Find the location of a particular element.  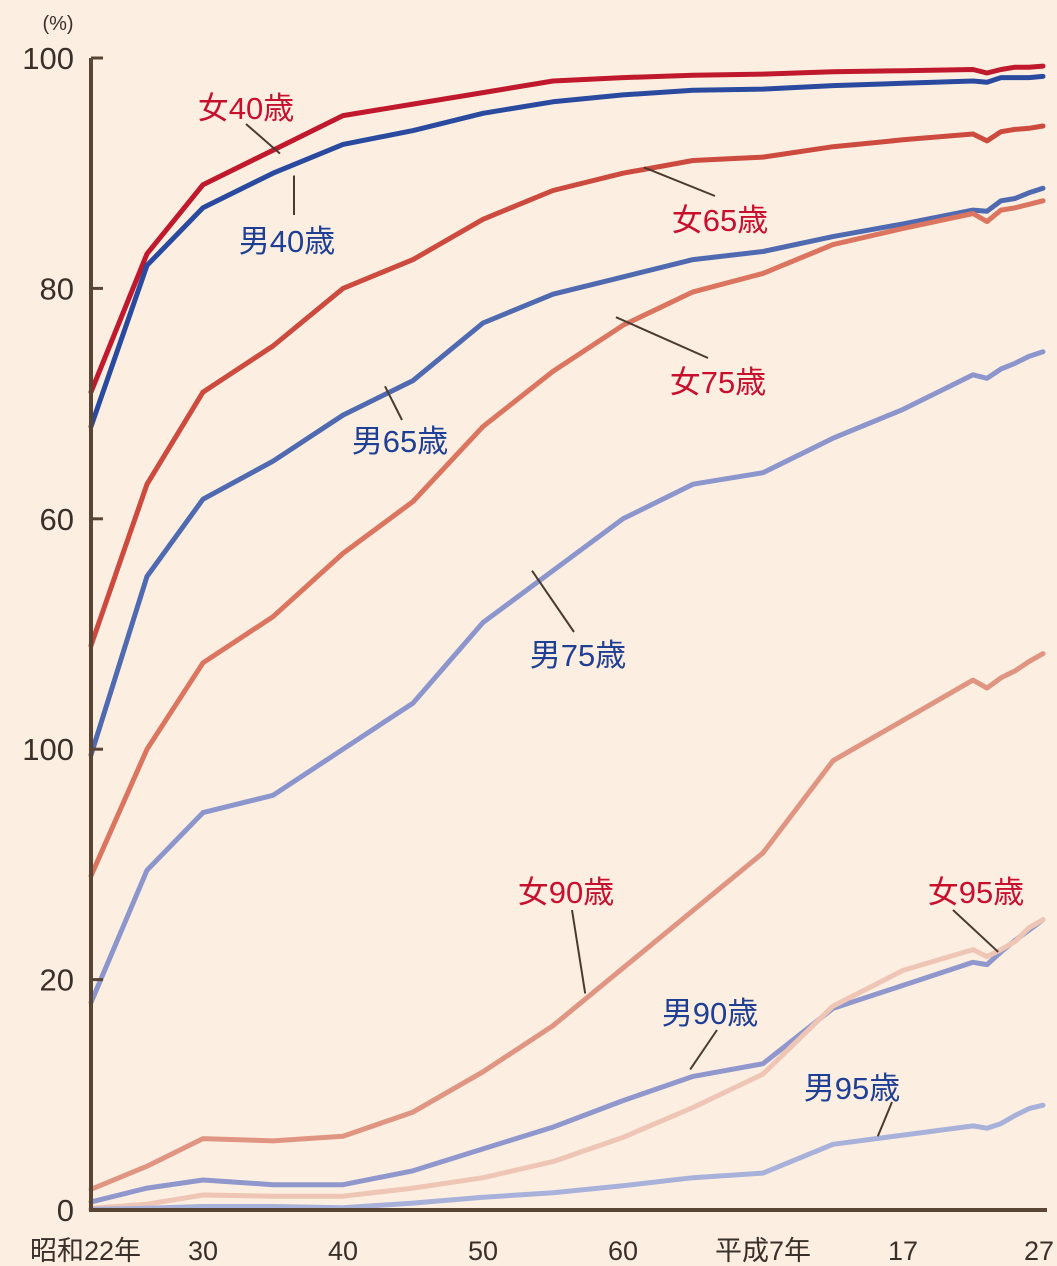

series-label: 女90歳 is located at coordinates (566, 892).